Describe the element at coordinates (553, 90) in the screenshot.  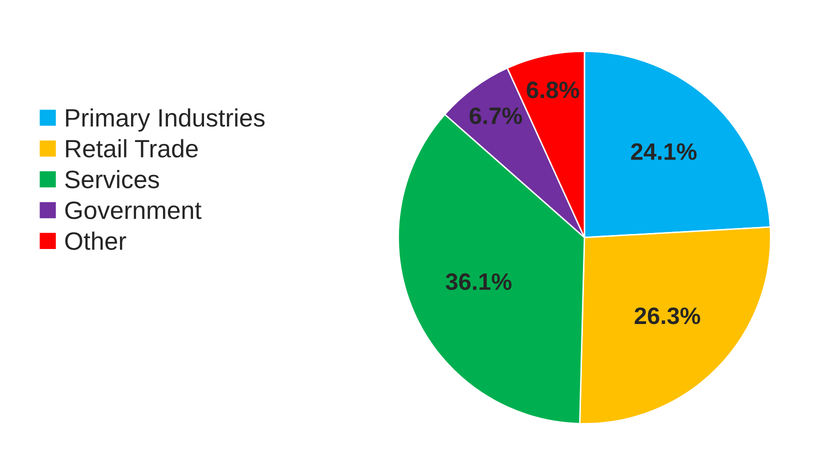
I see `data-label: 6.8%` at that location.